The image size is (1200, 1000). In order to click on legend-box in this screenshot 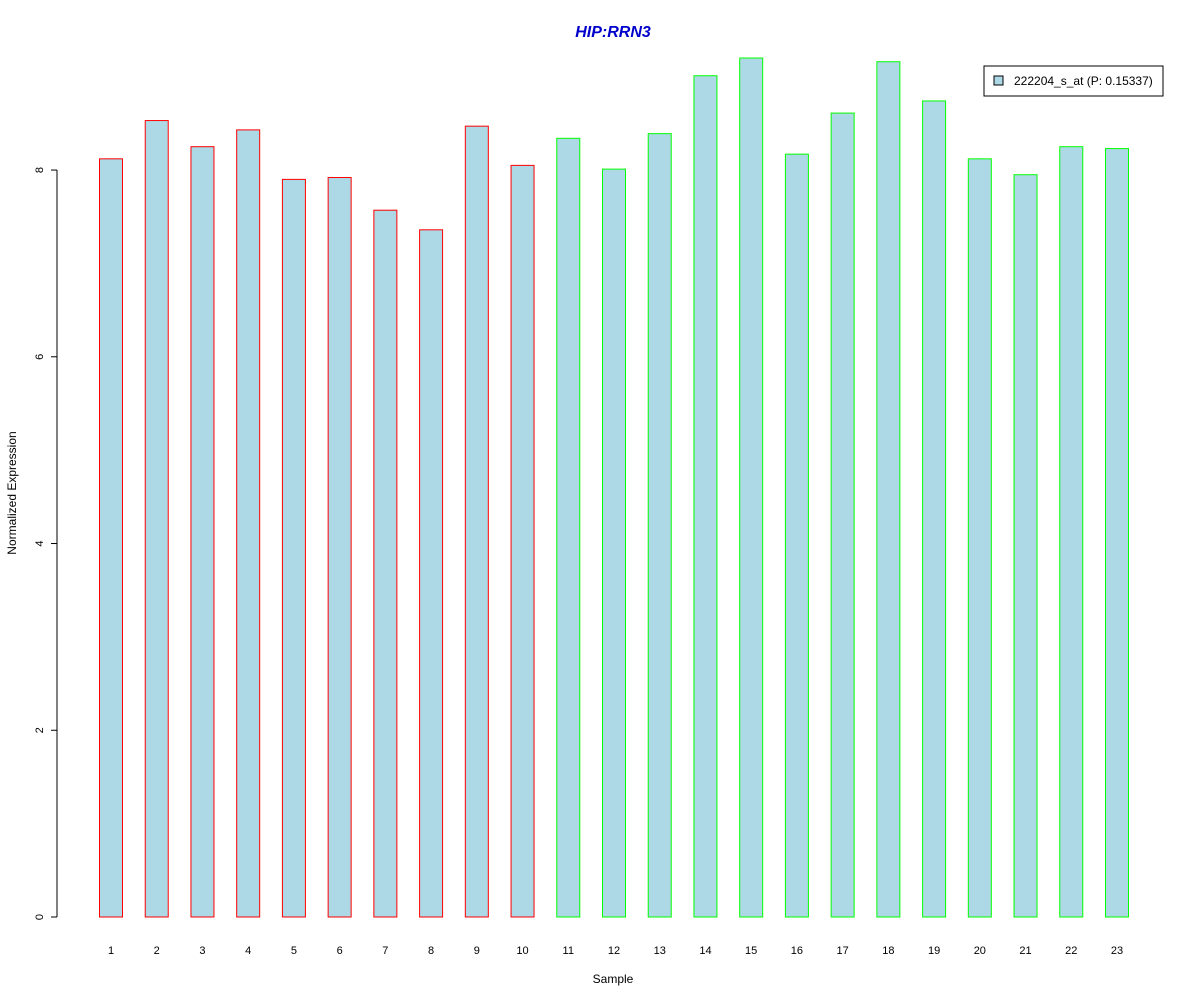, I will do `click(1073, 81)`.